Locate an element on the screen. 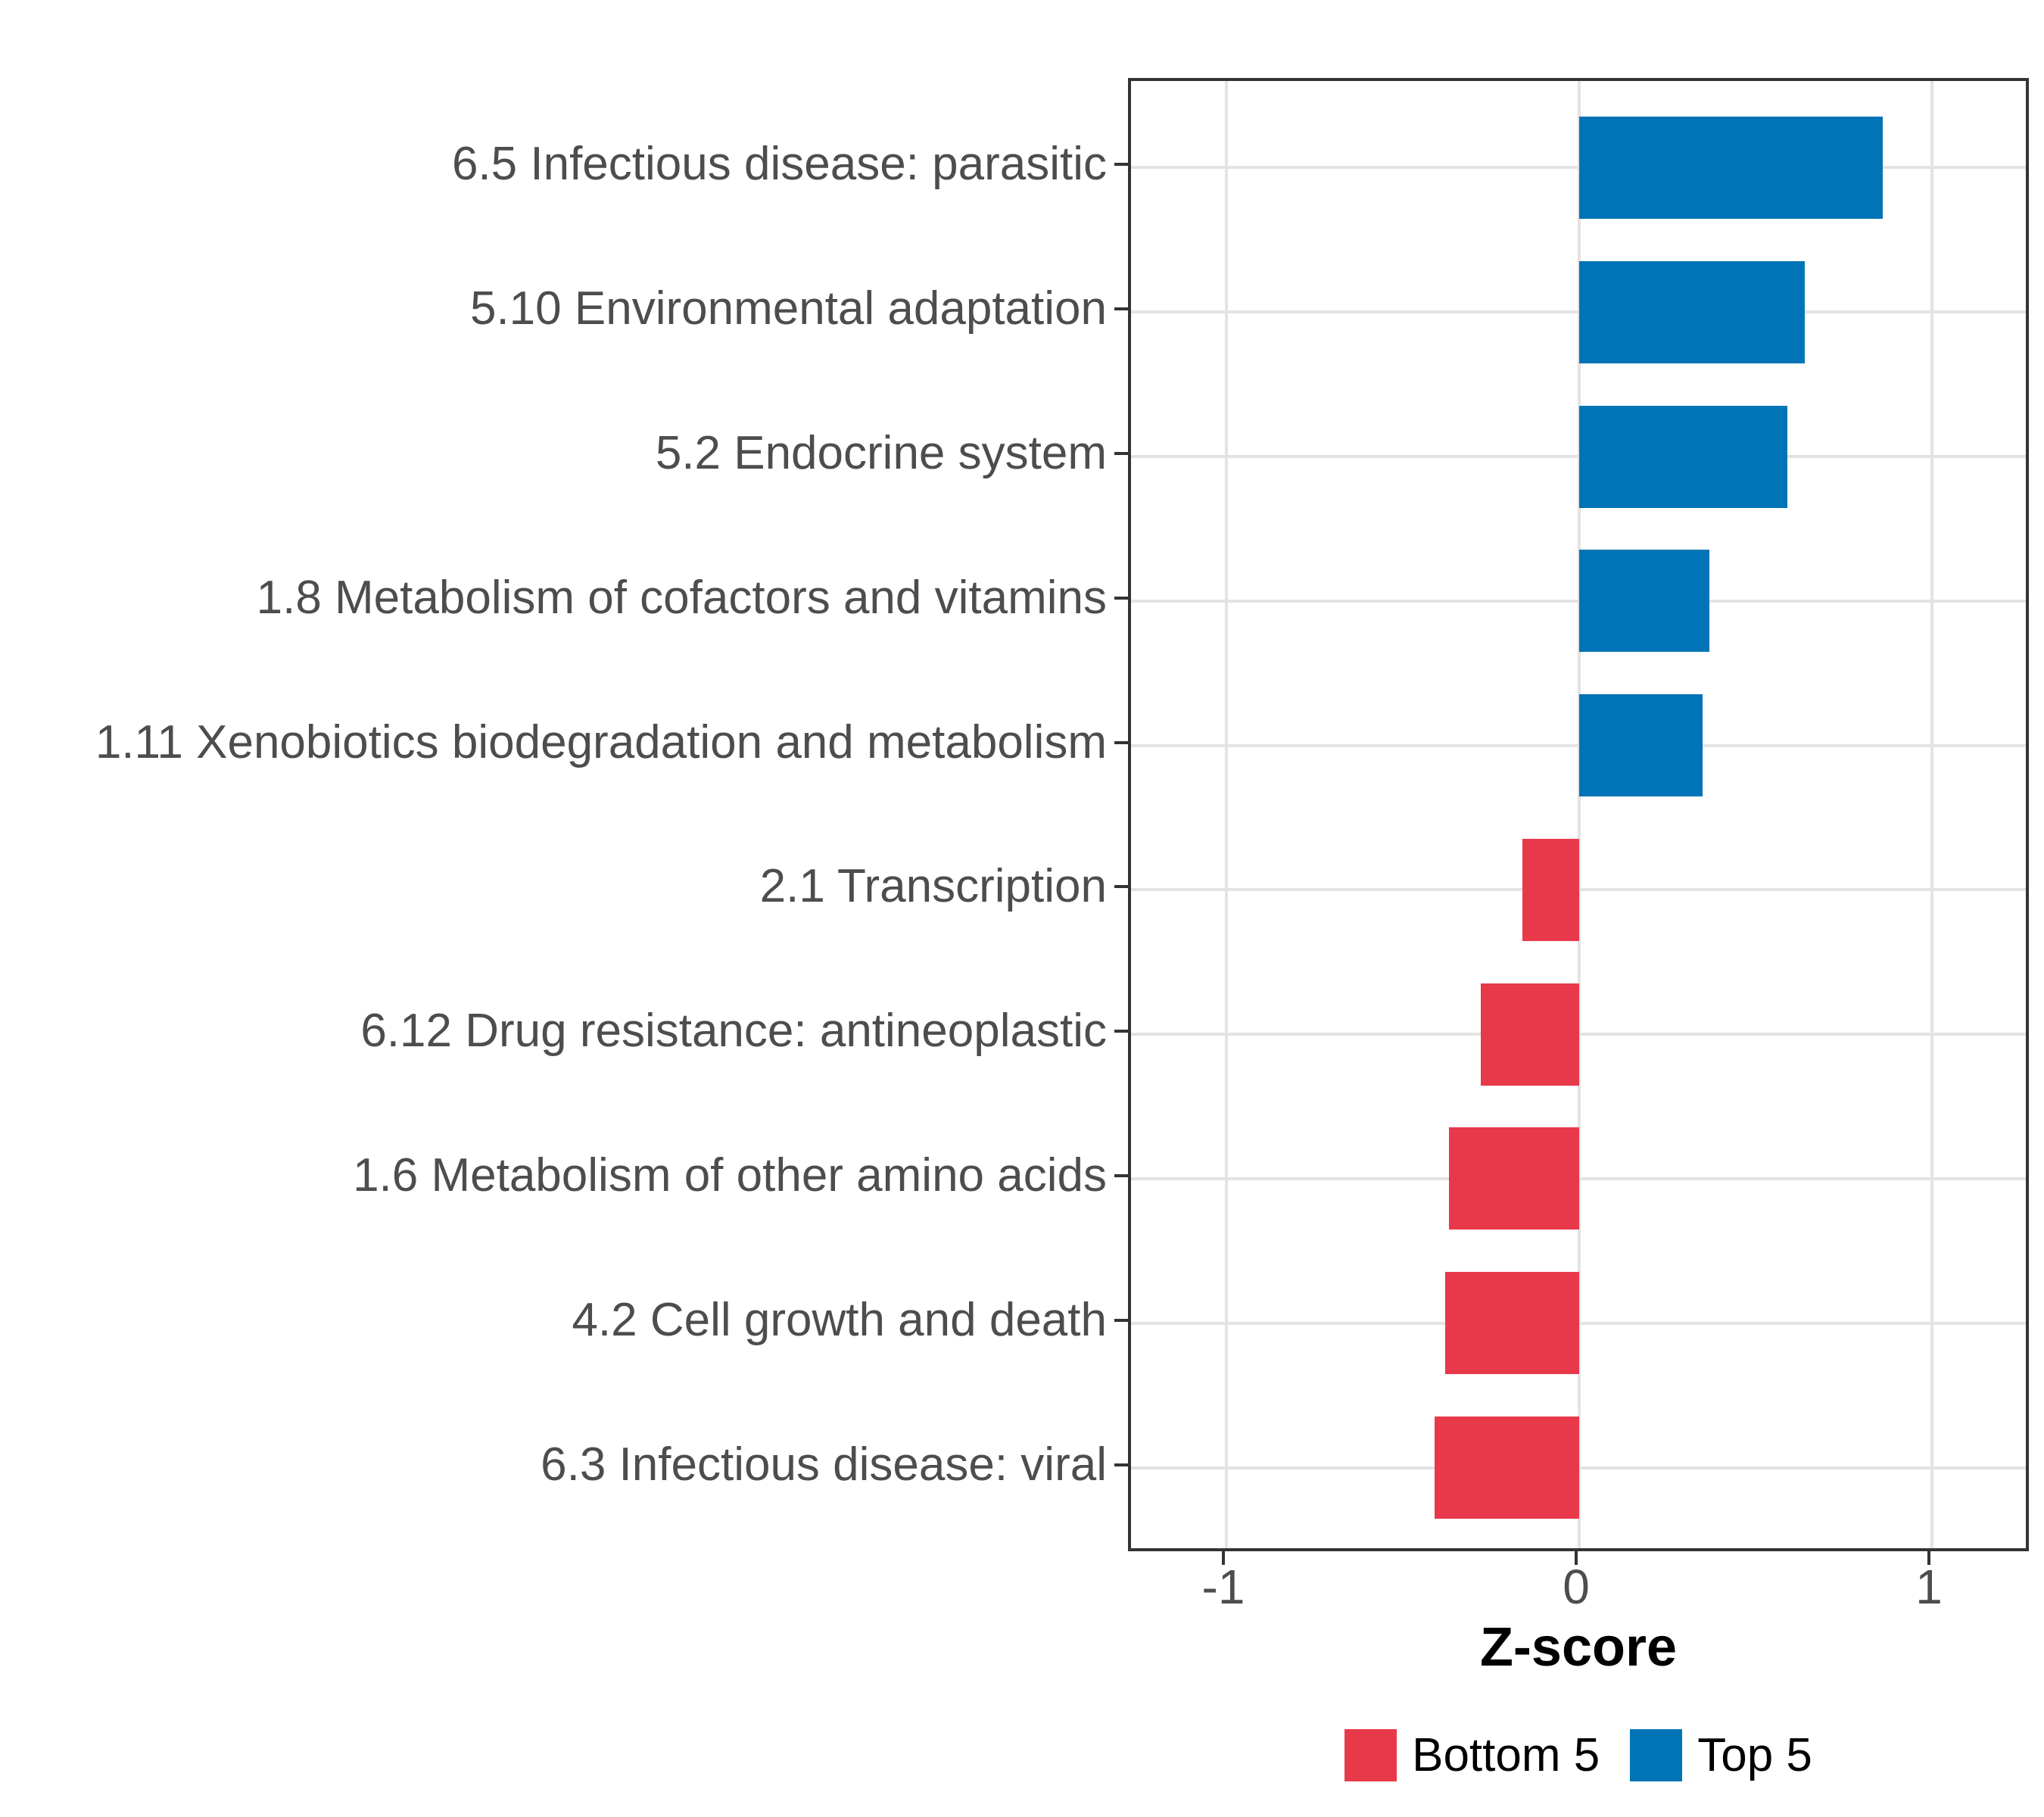 This screenshot has width=2044, height=1817. legend-label: Top 5 is located at coordinates (1755, 1754).